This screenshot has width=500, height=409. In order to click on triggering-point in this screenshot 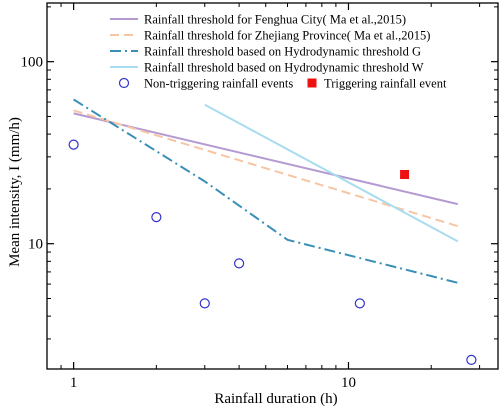, I will do `click(405, 174)`.